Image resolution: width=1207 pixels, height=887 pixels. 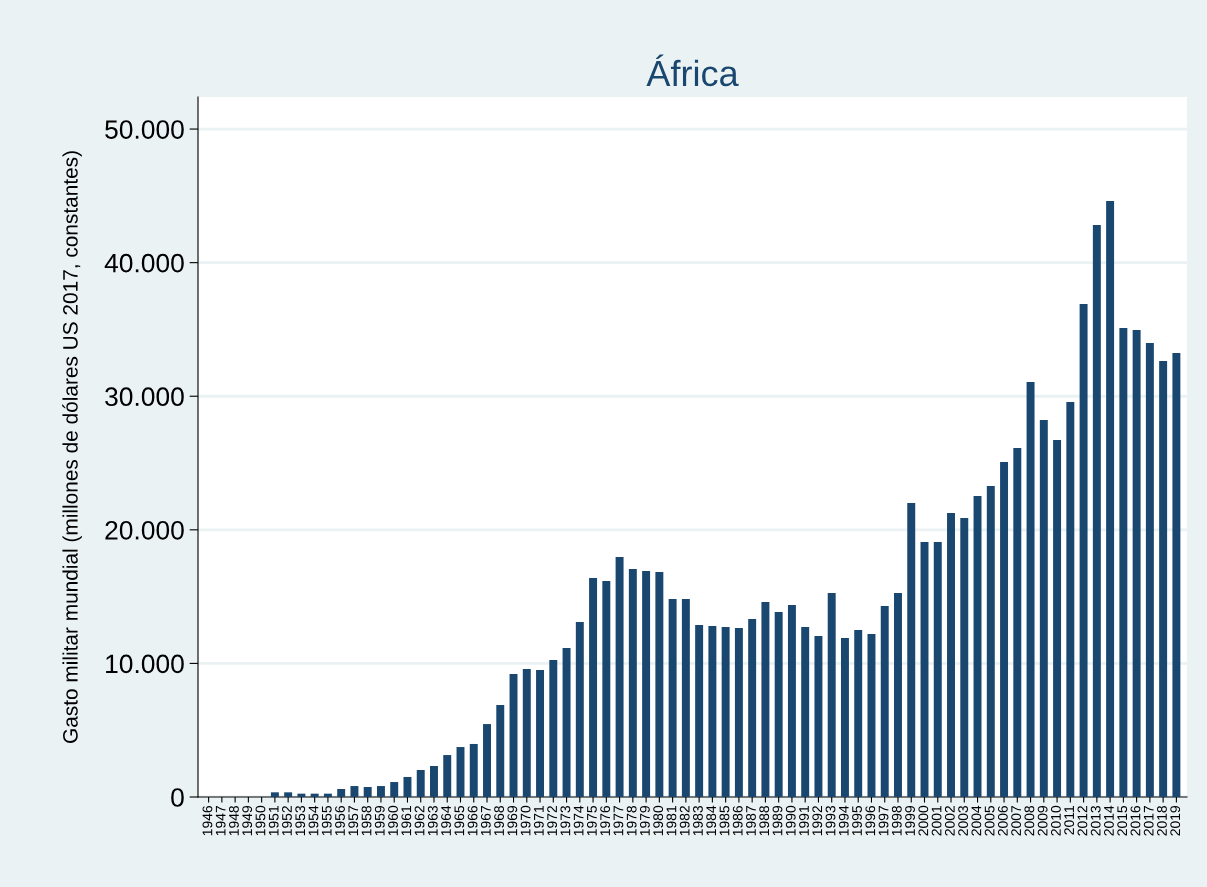 What do you see at coordinates (923, 820) in the screenshot?
I see `x-tick-label: 2000` at bounding box center [923, 820].